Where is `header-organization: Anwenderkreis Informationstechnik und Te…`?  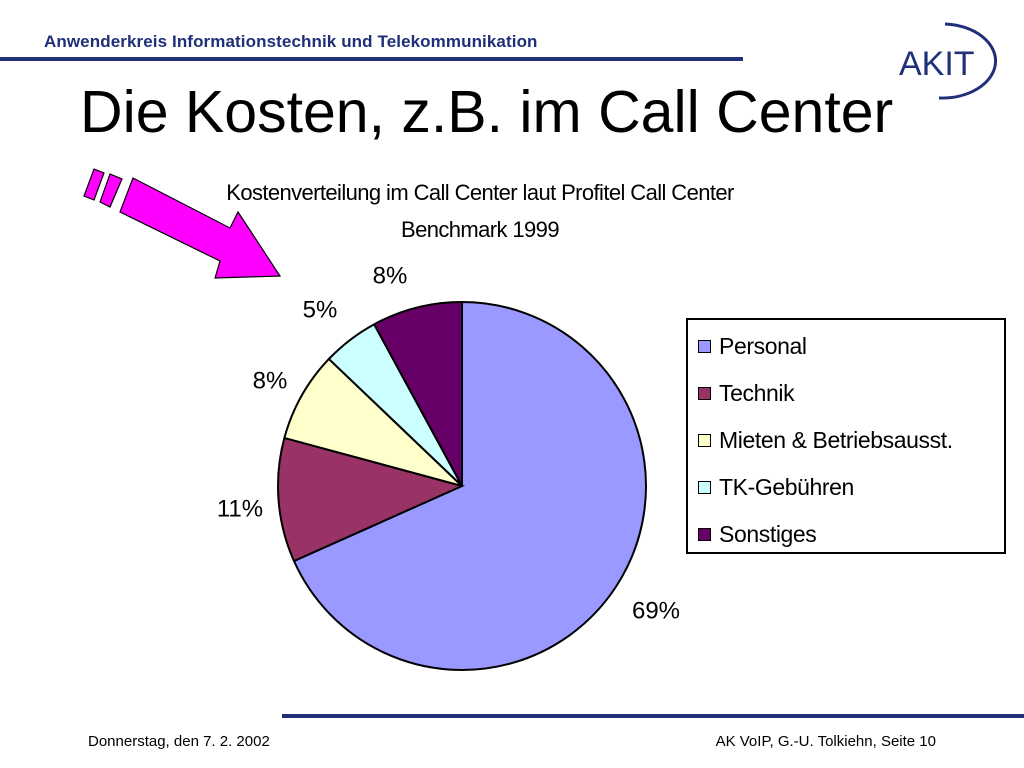
header-organization: Anwenderkreis Informationstechnik und Te… is located at coordinates (291, 41).